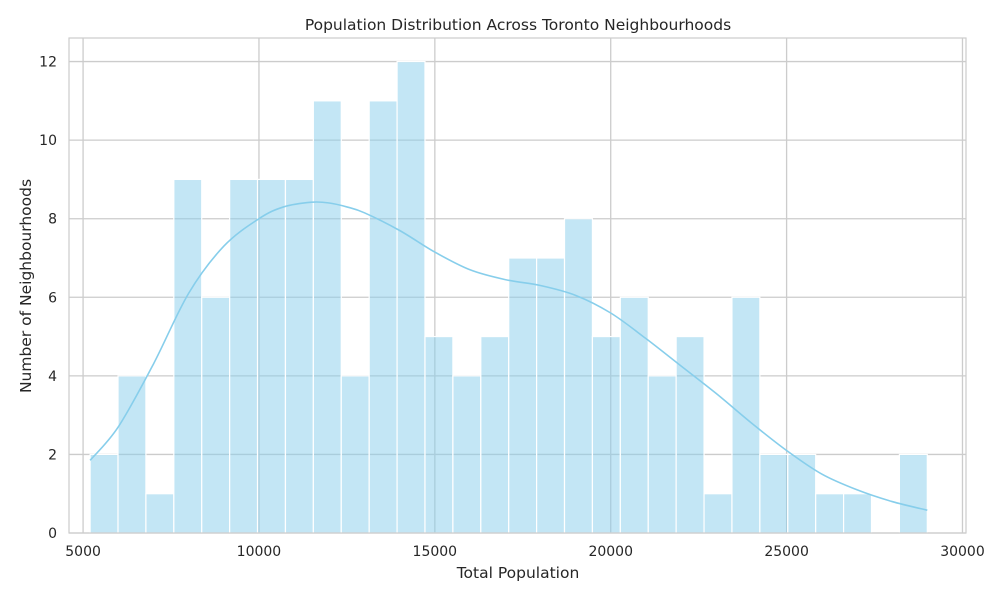 Image resolution: width=1000 pixels, height=600 pixels. I want to click on y-tick-label: 0, so click(52, 534).